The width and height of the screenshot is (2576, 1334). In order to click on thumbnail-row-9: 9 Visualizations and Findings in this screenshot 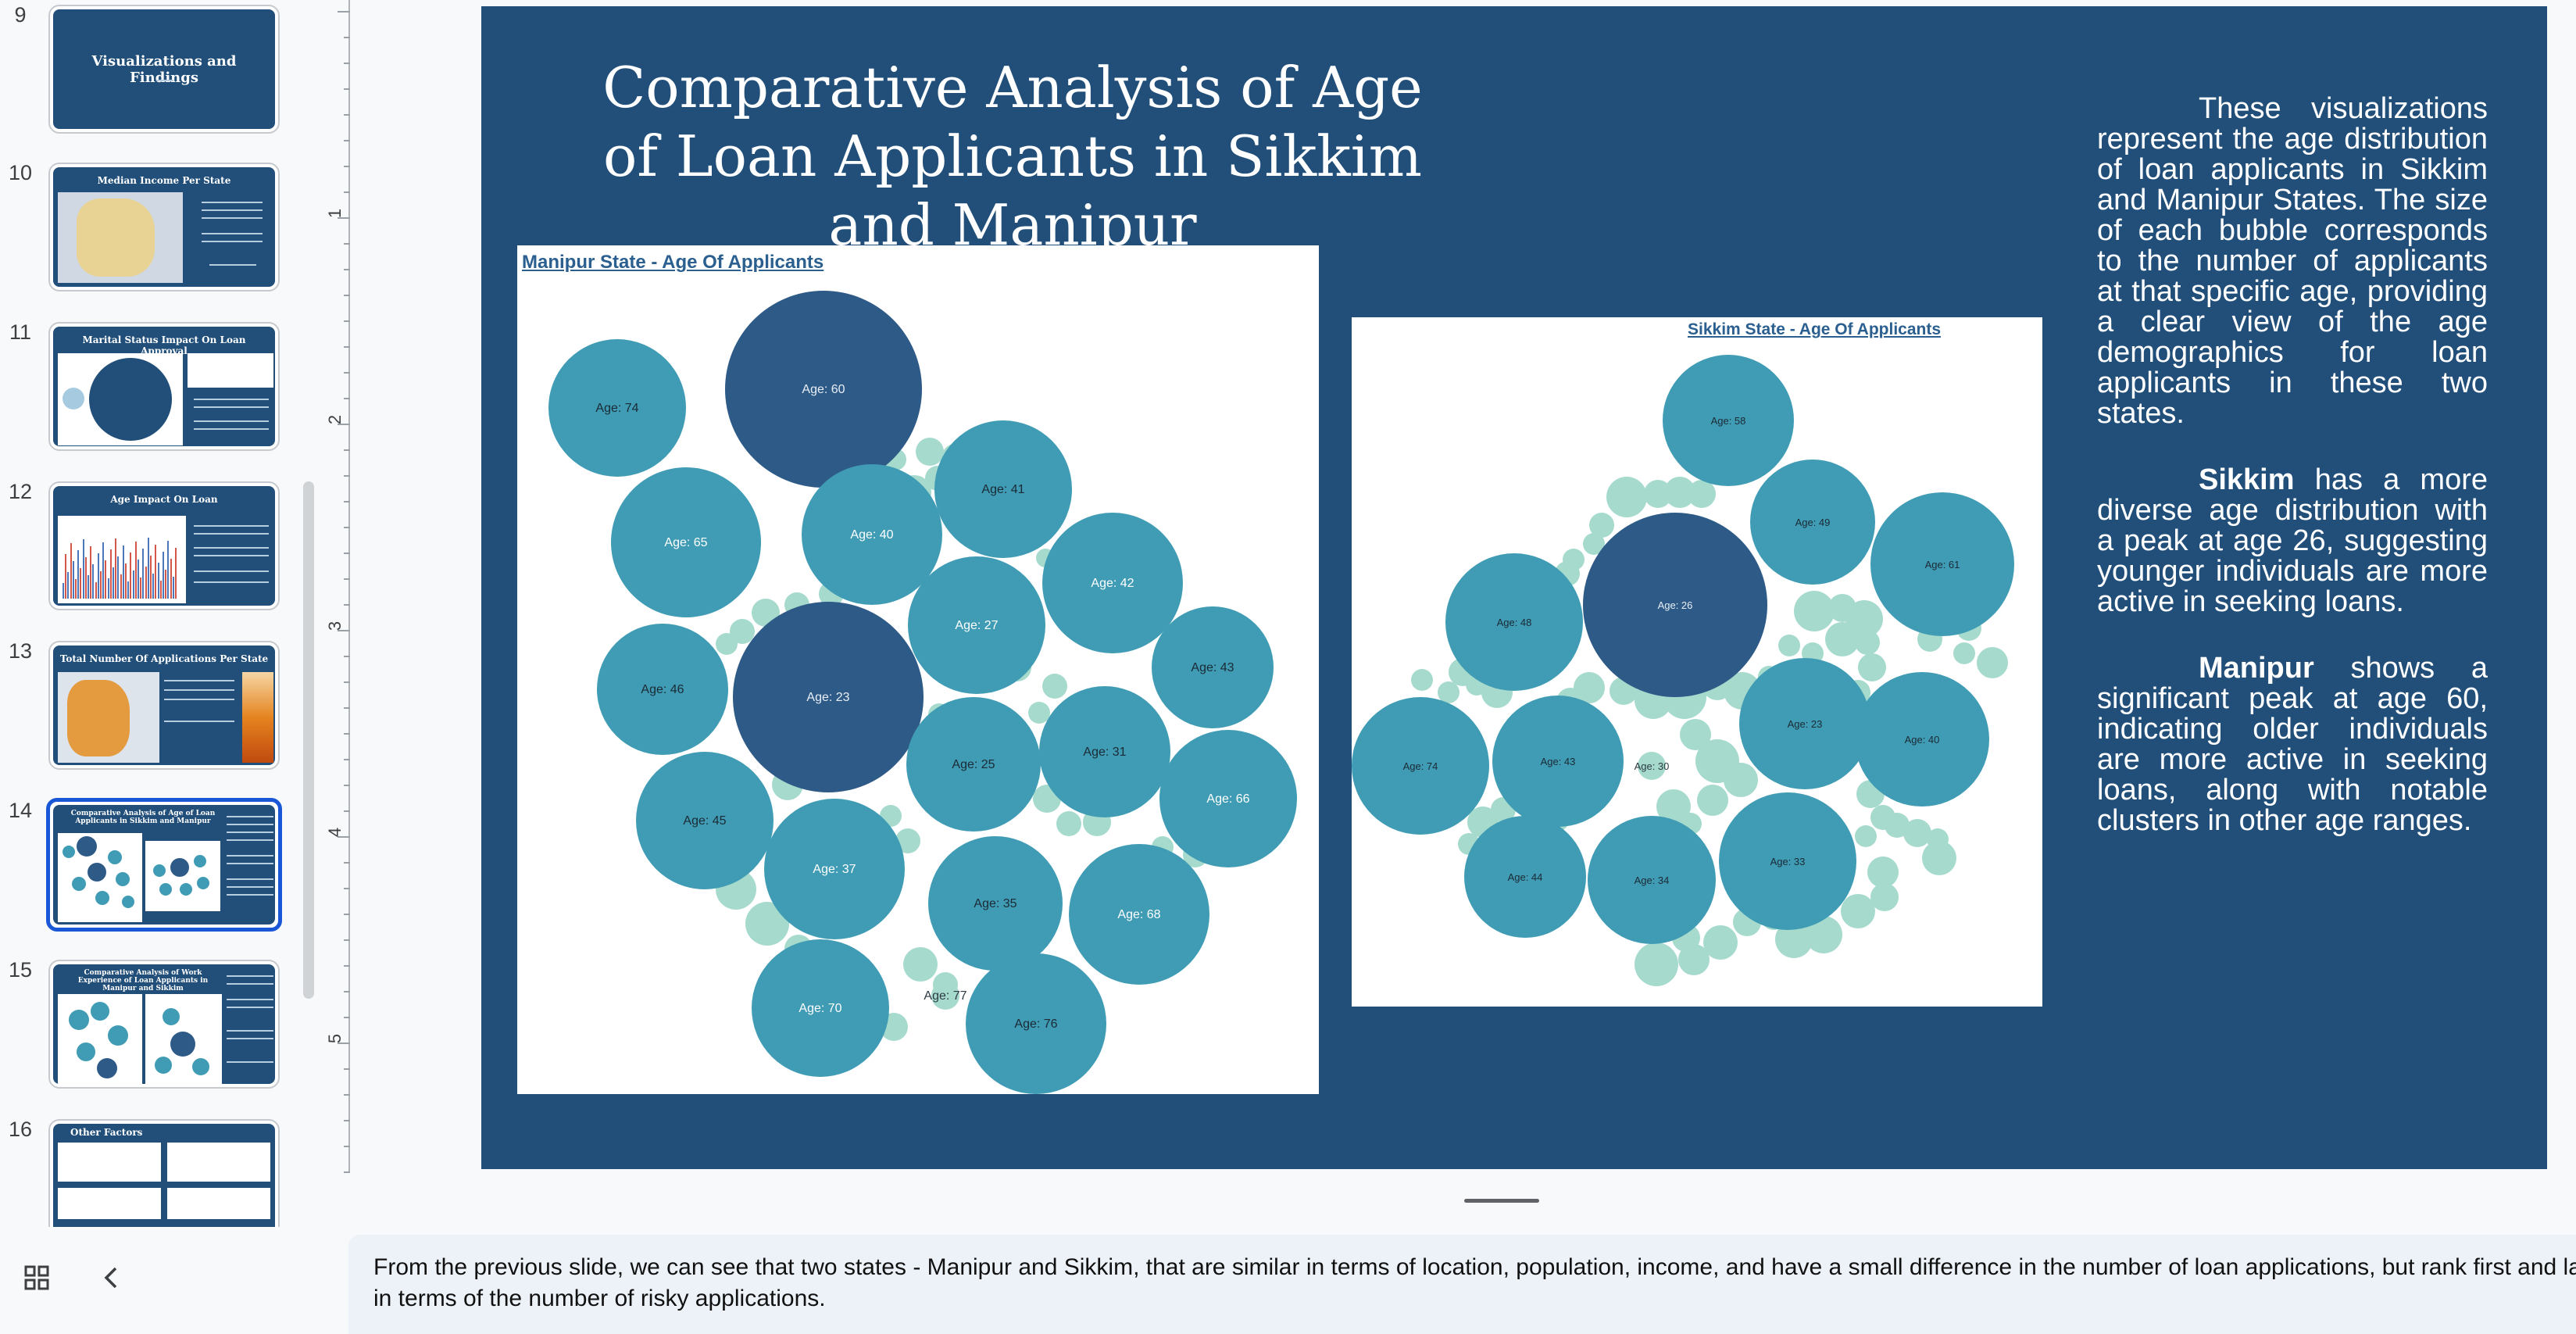, I will do `click(149, 71)`.